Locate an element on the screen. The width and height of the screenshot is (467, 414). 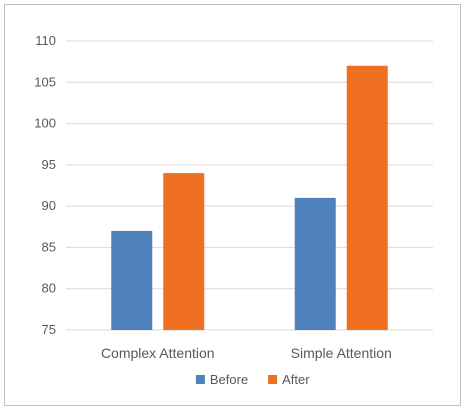
y-tick-label: 95 is located at coordinates (49, 164).